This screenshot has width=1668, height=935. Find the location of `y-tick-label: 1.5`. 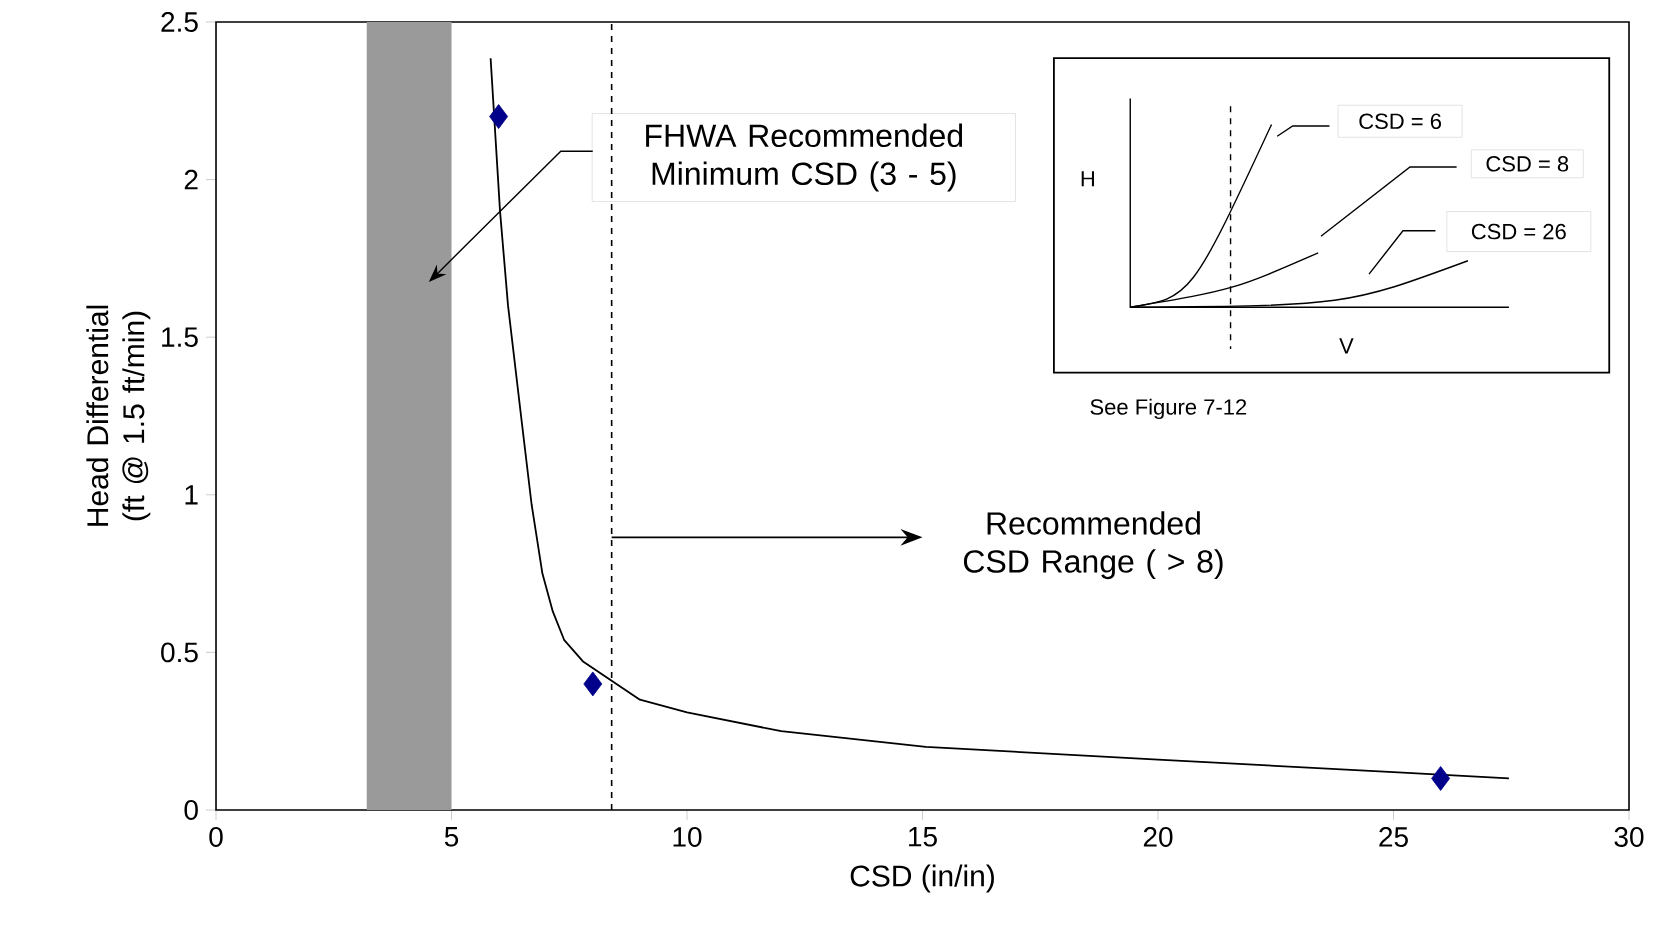

y-tick-label: 1.5 is located at coordinates (180, 337).